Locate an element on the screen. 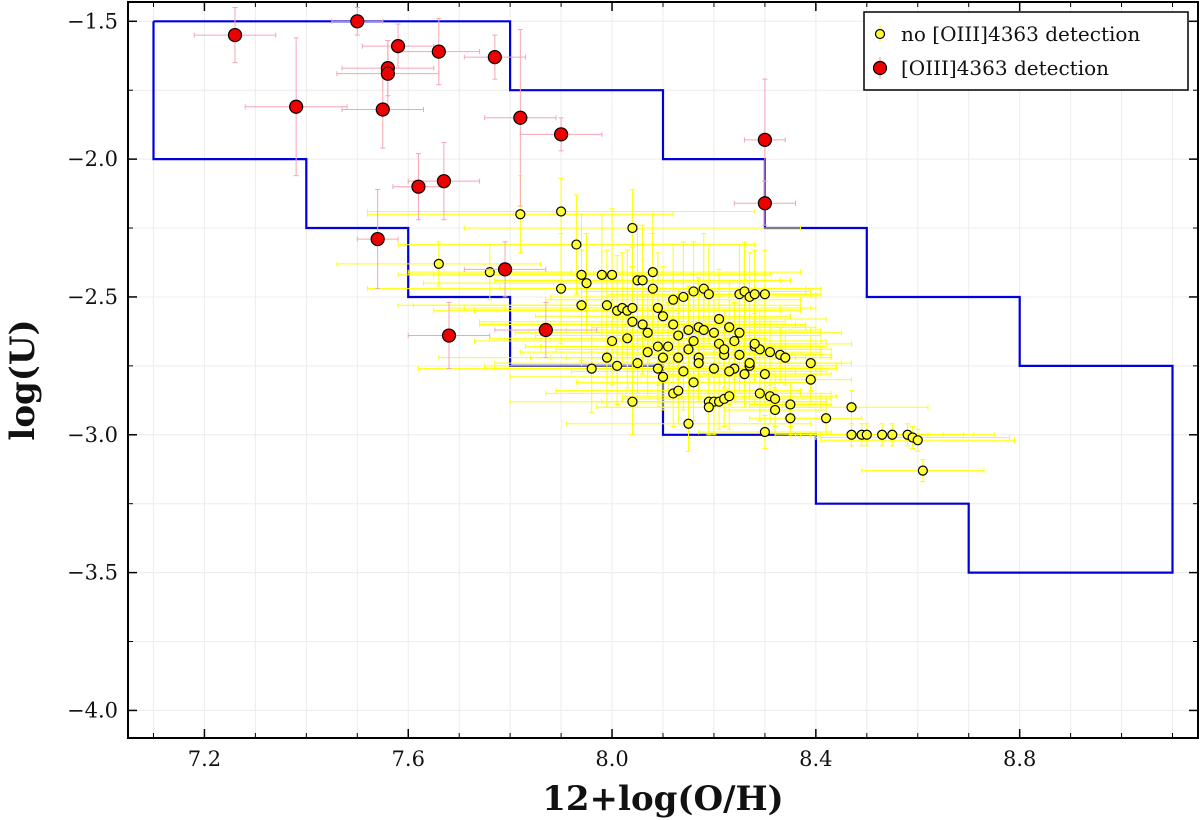  x-tick-label: 8.8 is located at coordinates (1019, 759).